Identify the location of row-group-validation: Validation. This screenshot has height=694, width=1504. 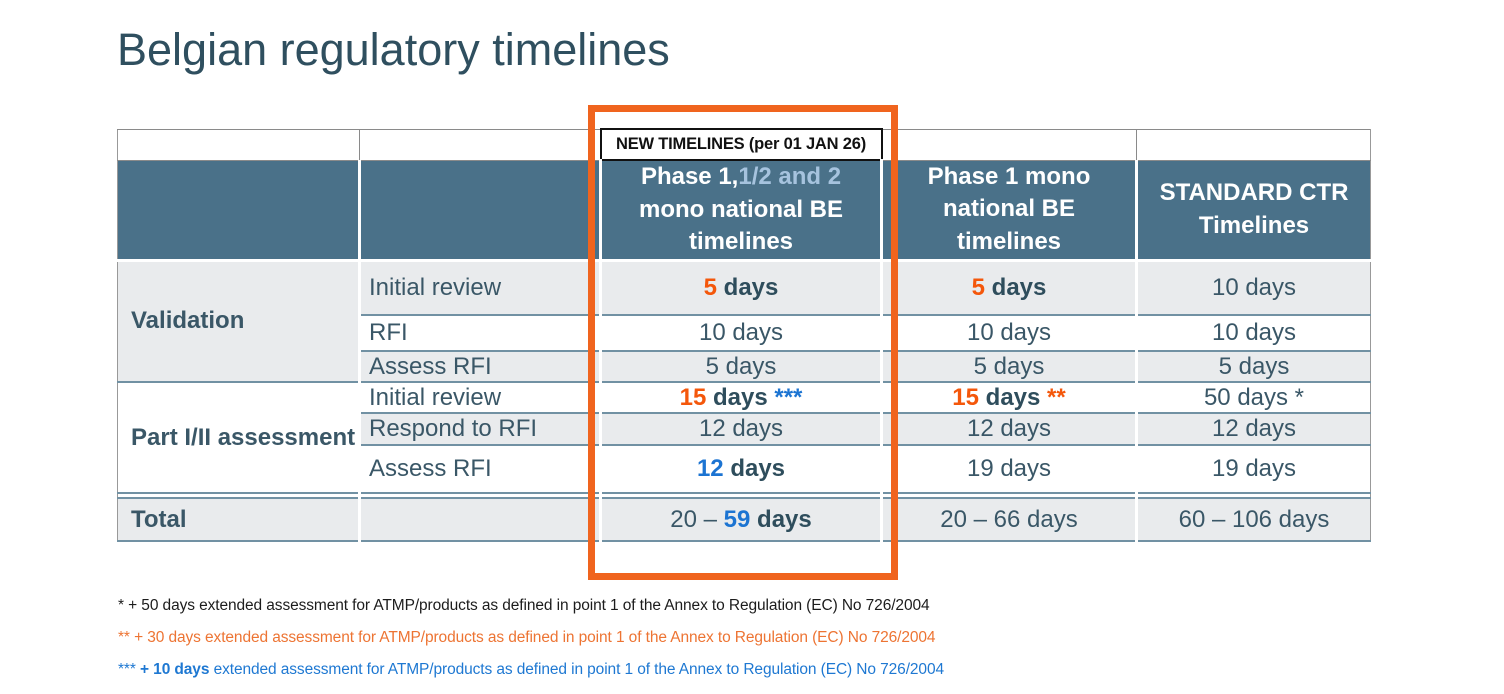
(239, 320).